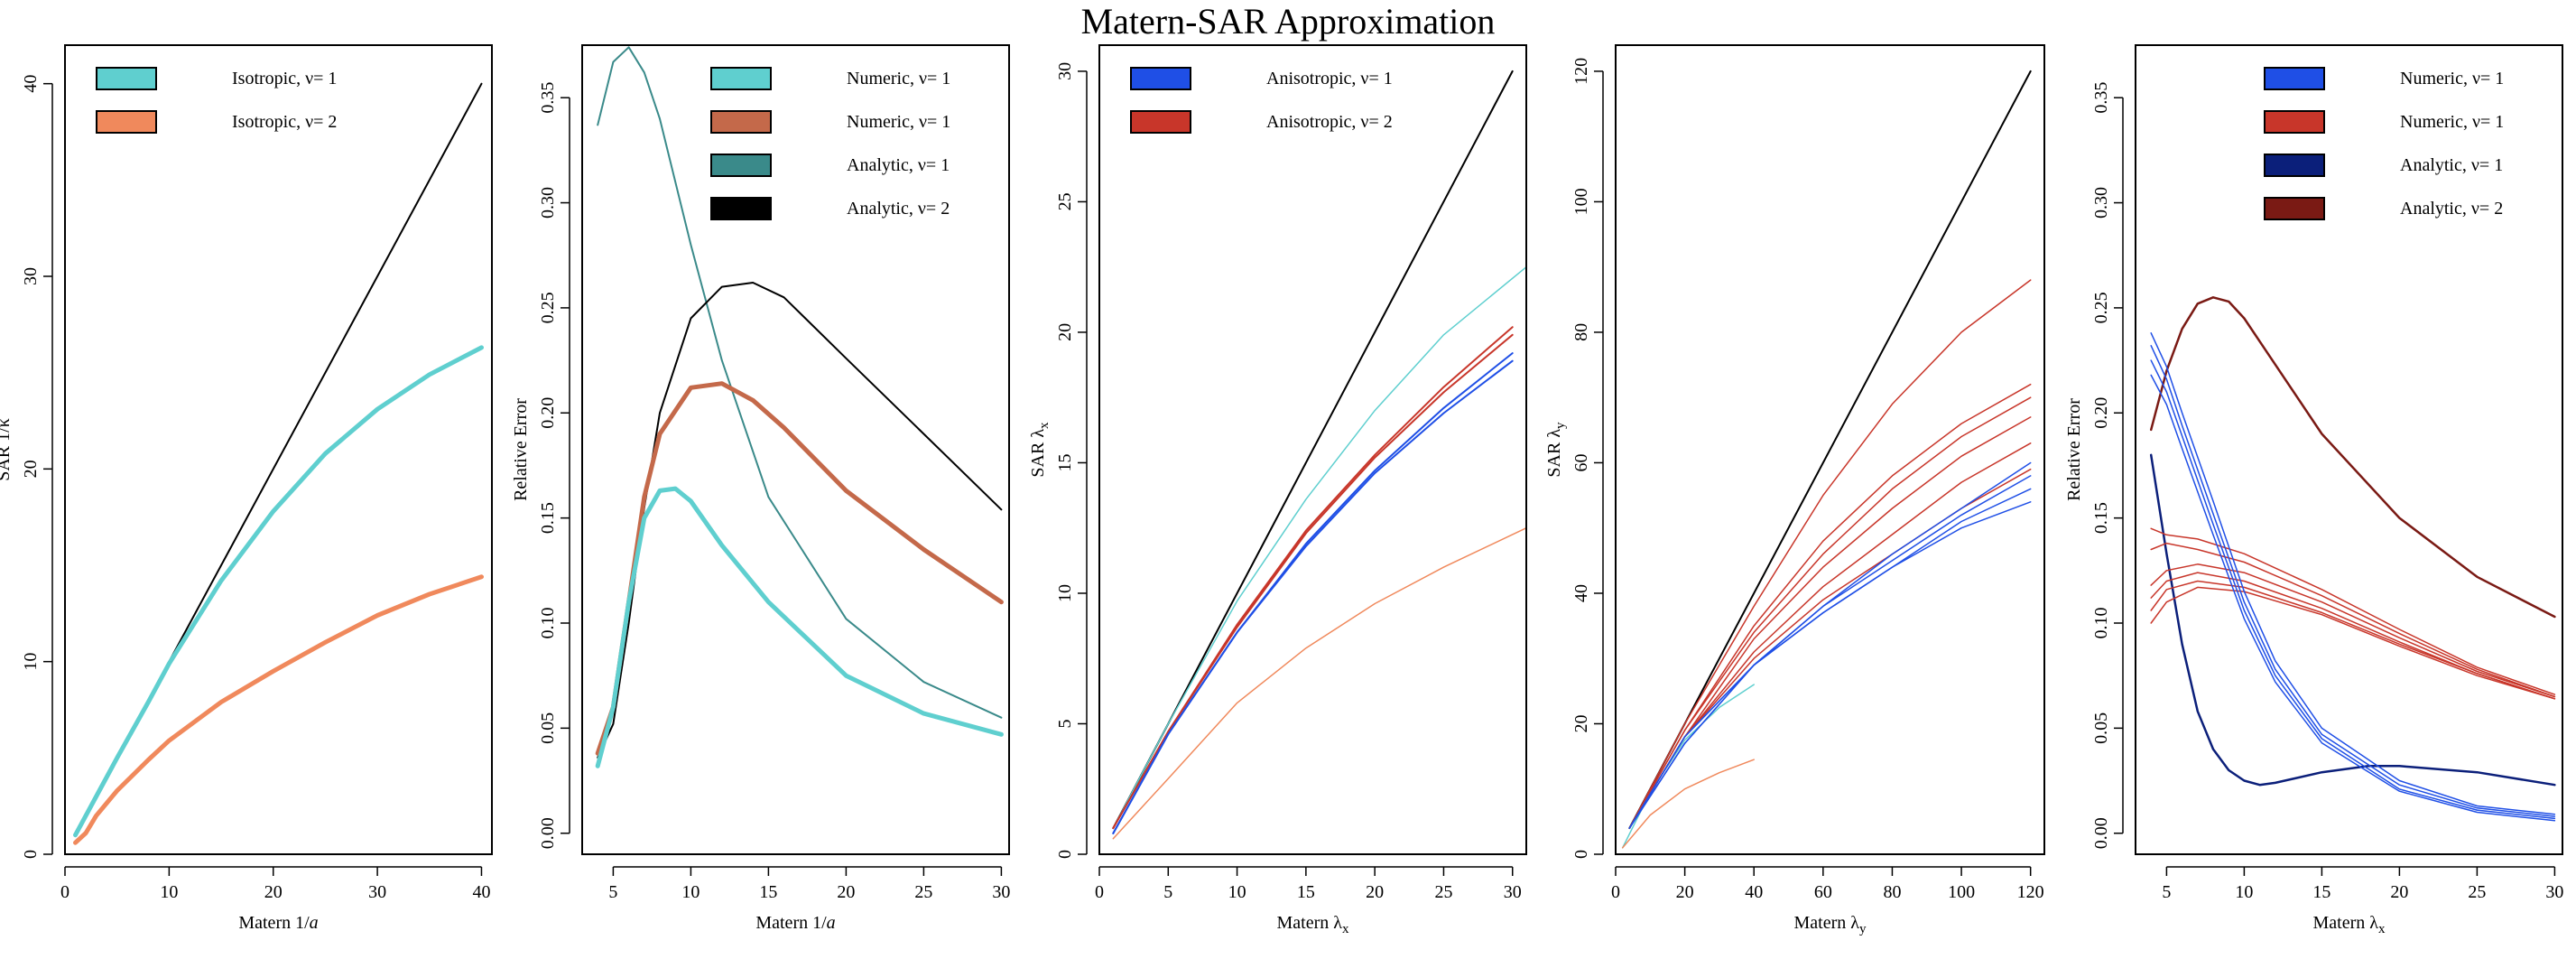  I want to click on x-tick-label: 5, so click(612, 892).